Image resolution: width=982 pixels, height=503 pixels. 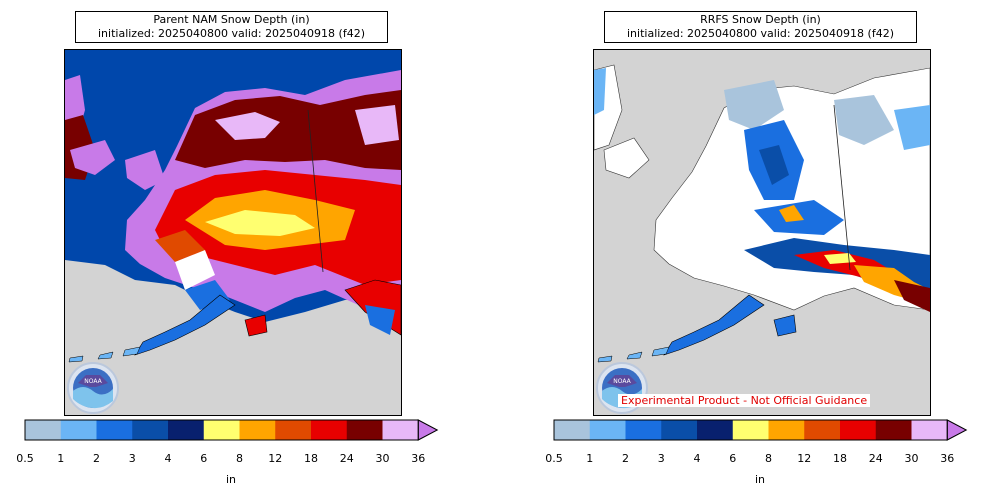 I want to click on nam-coastal-purple, so click(x=145, y=170).